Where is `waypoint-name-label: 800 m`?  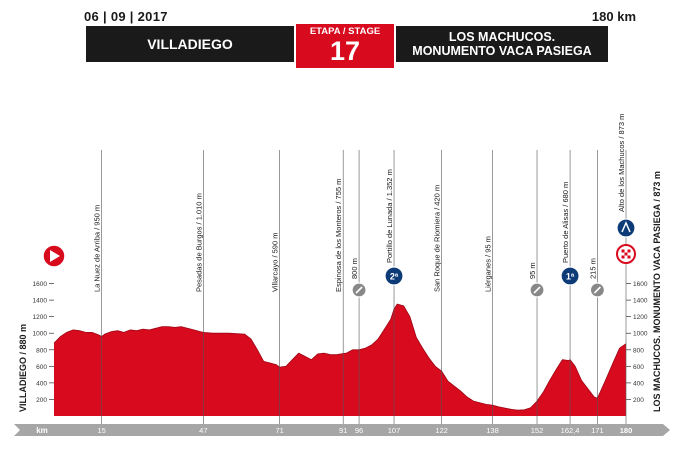
waypoint-name-label: 800 m is located at coordinates (354, 268).